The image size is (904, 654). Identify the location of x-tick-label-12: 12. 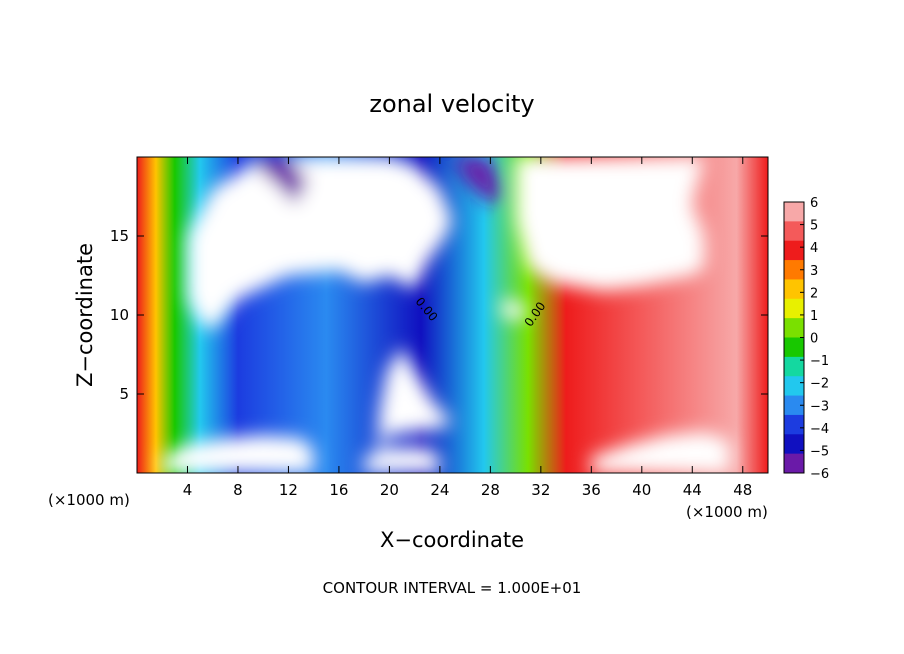
(288, 490).